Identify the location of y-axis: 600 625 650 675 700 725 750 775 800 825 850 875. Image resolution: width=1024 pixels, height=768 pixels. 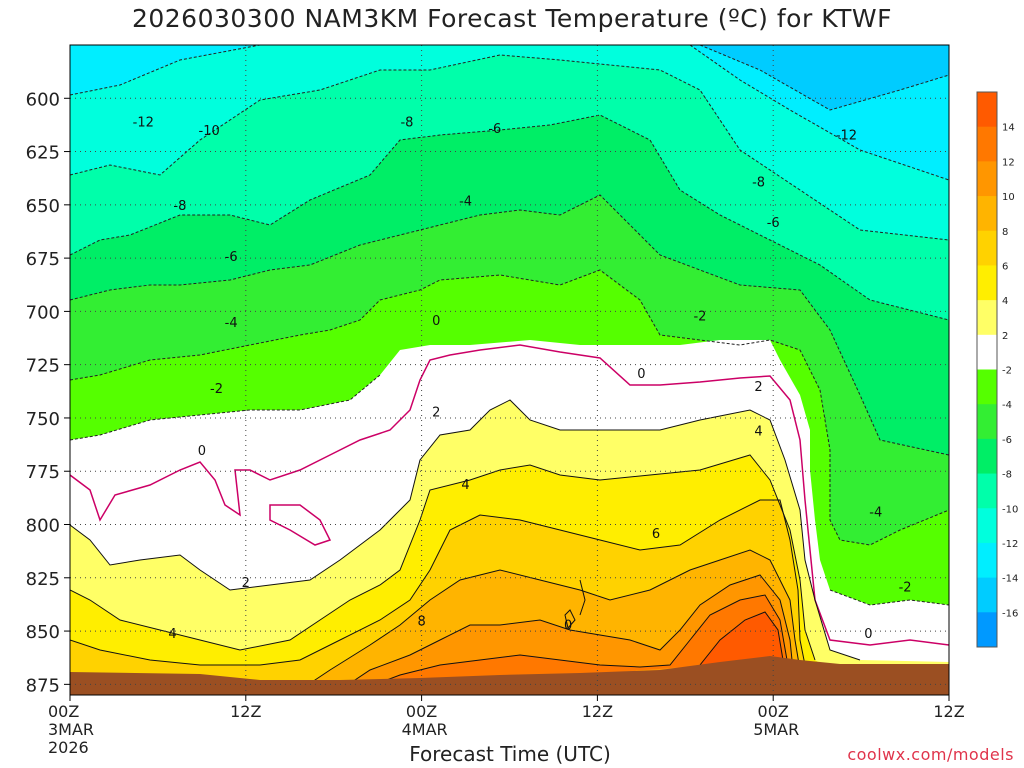
(48, 392).